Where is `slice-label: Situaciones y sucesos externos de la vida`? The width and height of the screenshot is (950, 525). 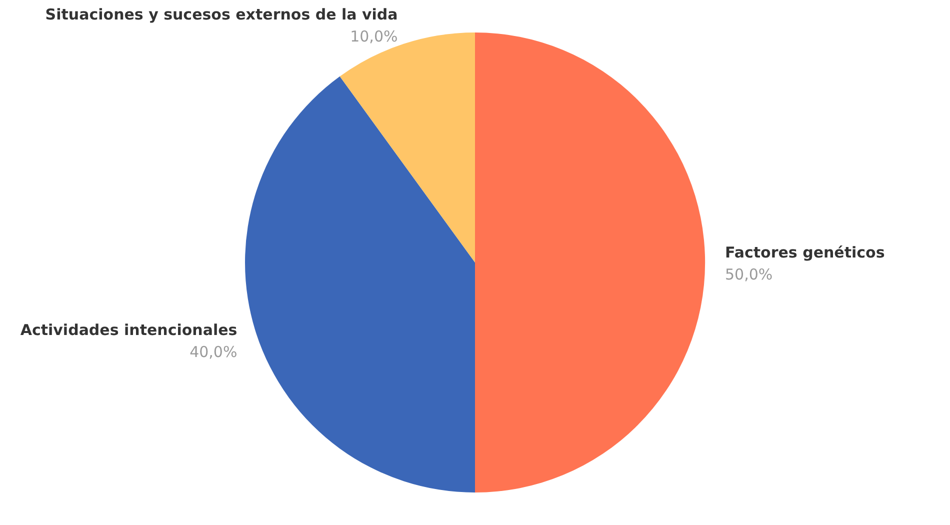 slice-label: Situaciones y sucesos externos de la vida is located at coordinates (221, 15).